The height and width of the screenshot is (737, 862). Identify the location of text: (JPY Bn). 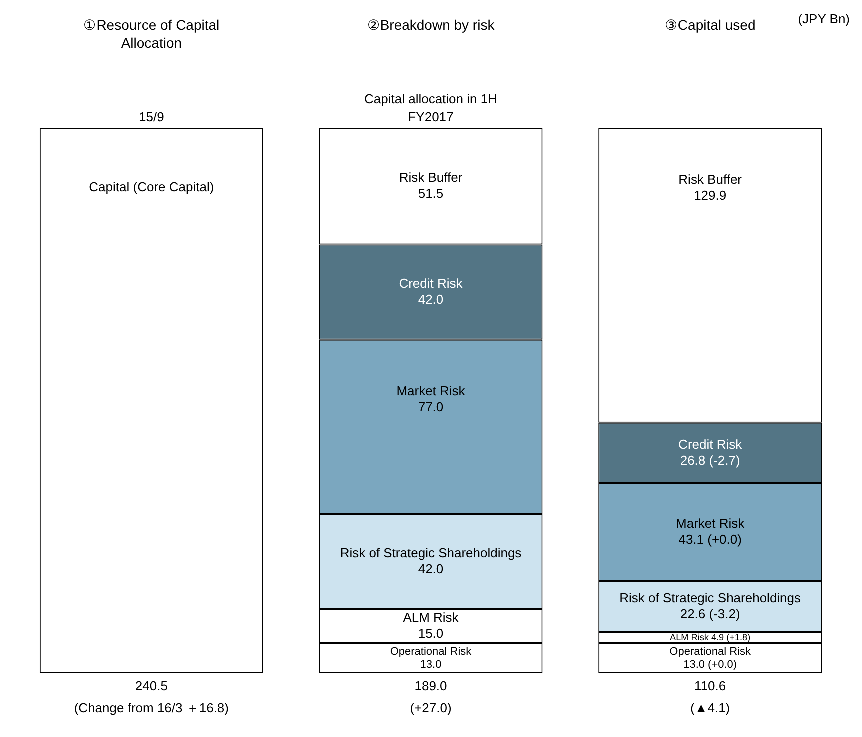
(824, 19).